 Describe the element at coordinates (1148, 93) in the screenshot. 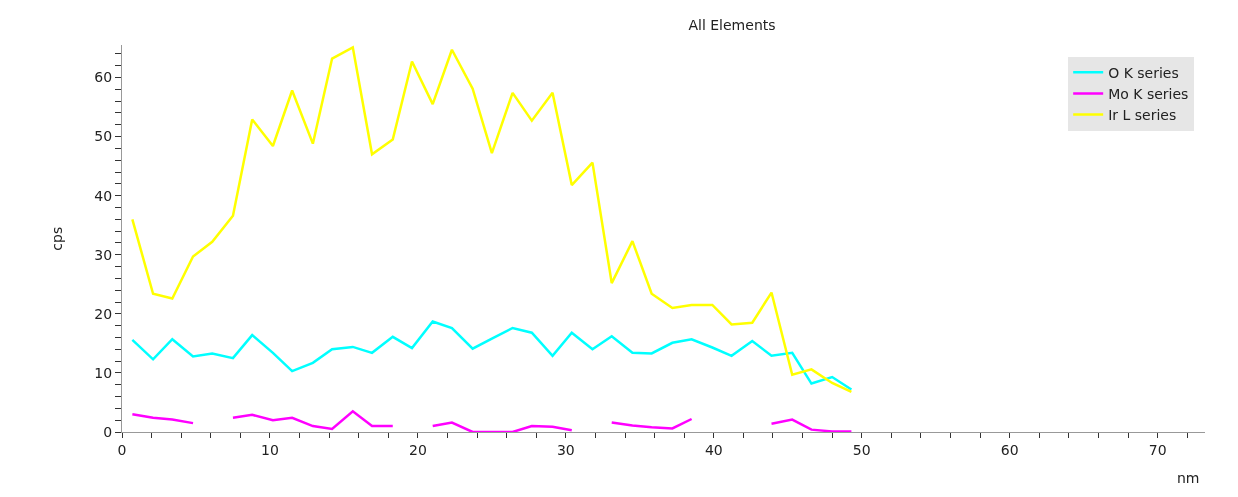

I see `legend-label: Mo K series` at that location.